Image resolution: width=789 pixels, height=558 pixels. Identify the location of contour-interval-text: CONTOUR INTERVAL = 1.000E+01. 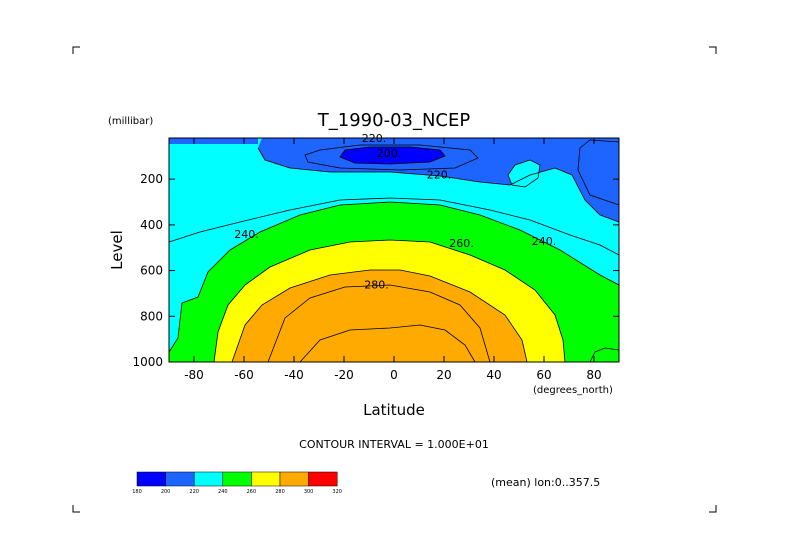
(394, 444).